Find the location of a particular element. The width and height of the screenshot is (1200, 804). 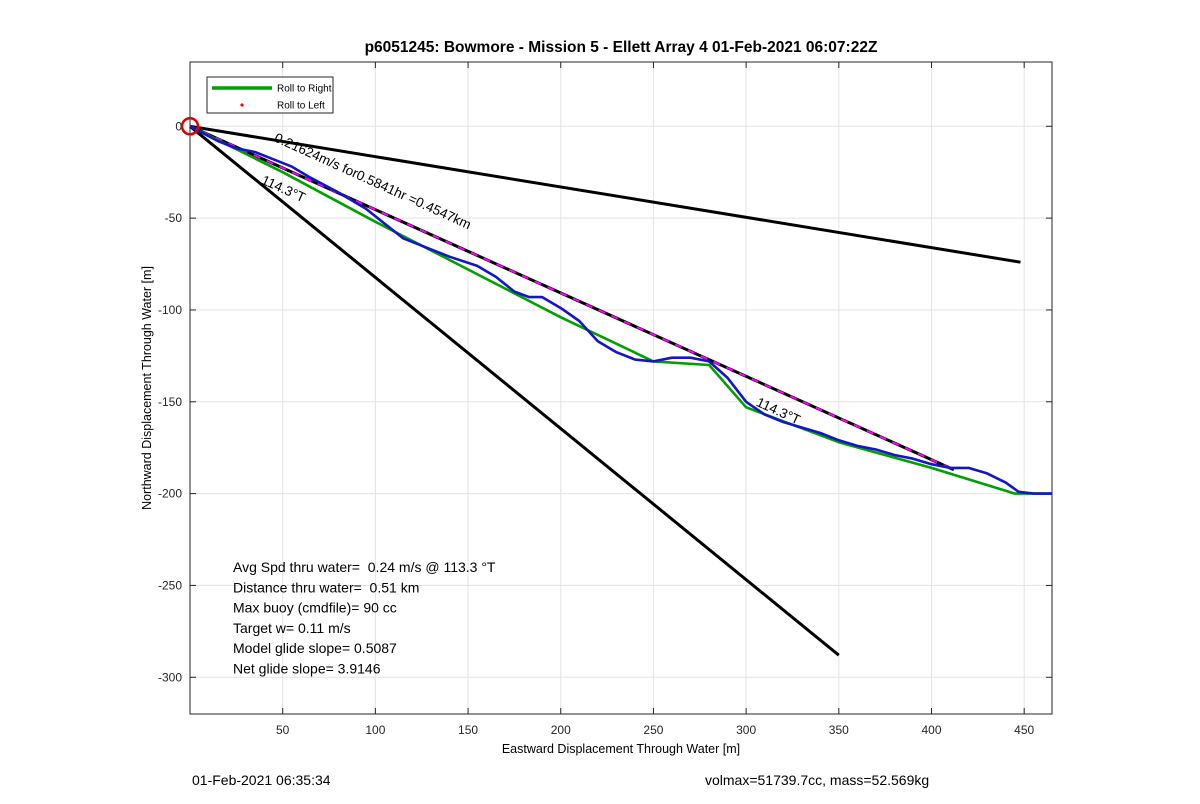

start-marker is located at coordinates (190, 126).